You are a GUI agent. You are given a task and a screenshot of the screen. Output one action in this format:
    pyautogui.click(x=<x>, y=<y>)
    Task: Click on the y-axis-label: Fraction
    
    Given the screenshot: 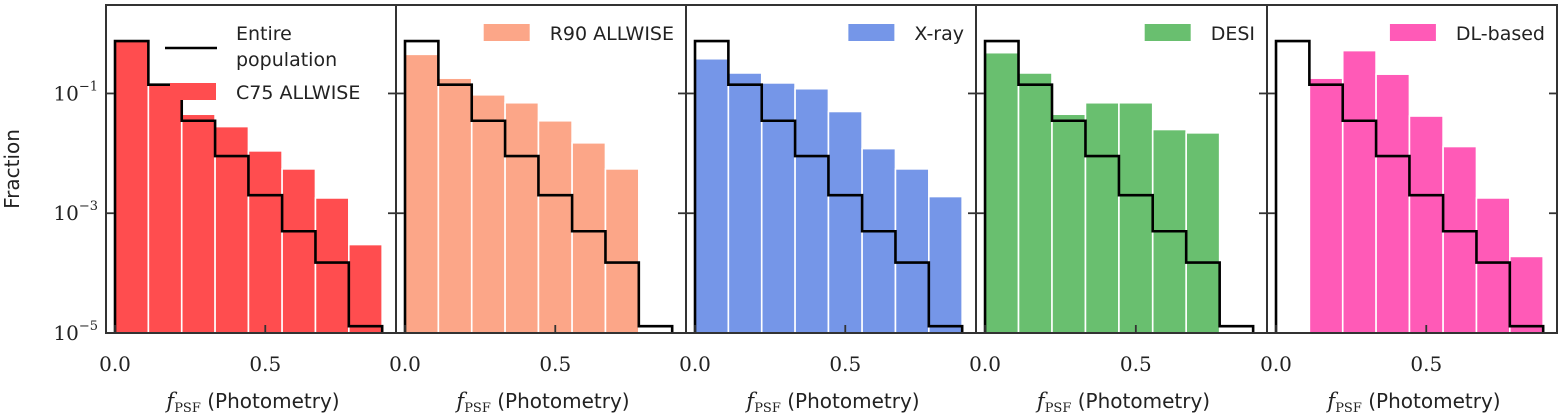 What is the action you would take?
    pyautogui.click(x=12, y=169)
    